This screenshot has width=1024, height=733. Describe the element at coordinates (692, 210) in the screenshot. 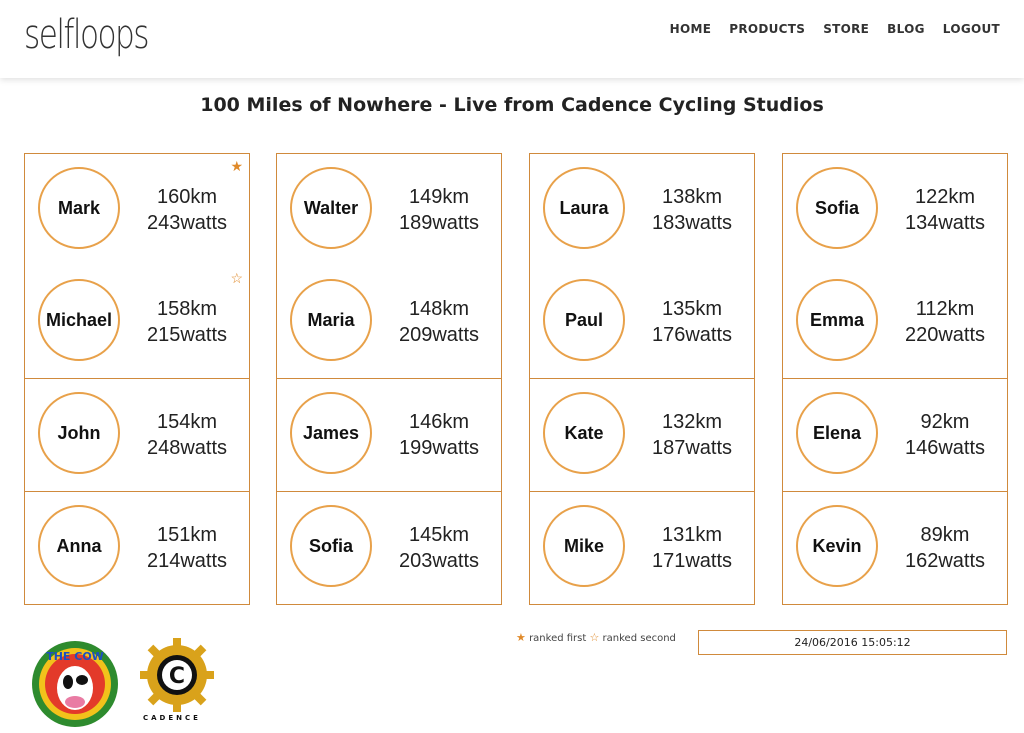

I see `rider-stats: 138km 183watts` at that location.